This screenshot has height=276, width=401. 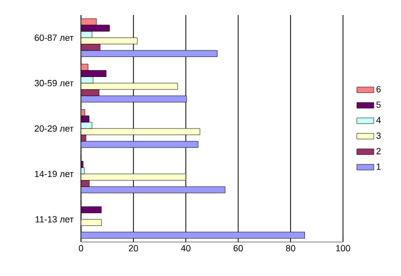 I want to click on x-tick-label: 20, so click(x=133, y=248).